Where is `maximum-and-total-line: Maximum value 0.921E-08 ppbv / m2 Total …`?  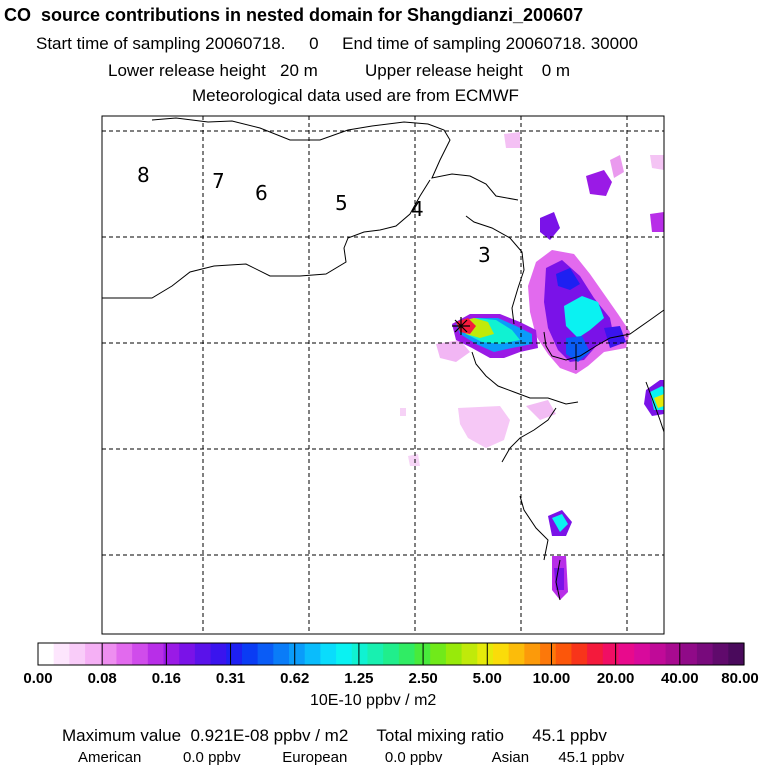
maximum-and-total-line: Maximum value 0.921E-08 ppbv / m2 Total … is located at coordinates (334, 736).